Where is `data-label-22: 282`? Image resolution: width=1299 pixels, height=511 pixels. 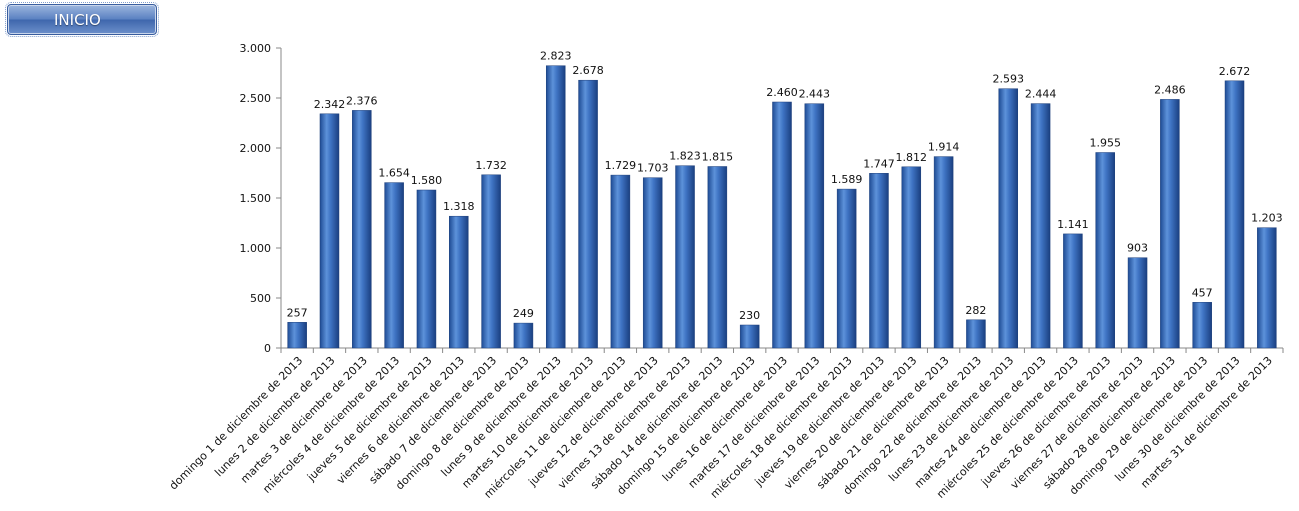 data-label-22: 282 is located at coordinates (975, 310).